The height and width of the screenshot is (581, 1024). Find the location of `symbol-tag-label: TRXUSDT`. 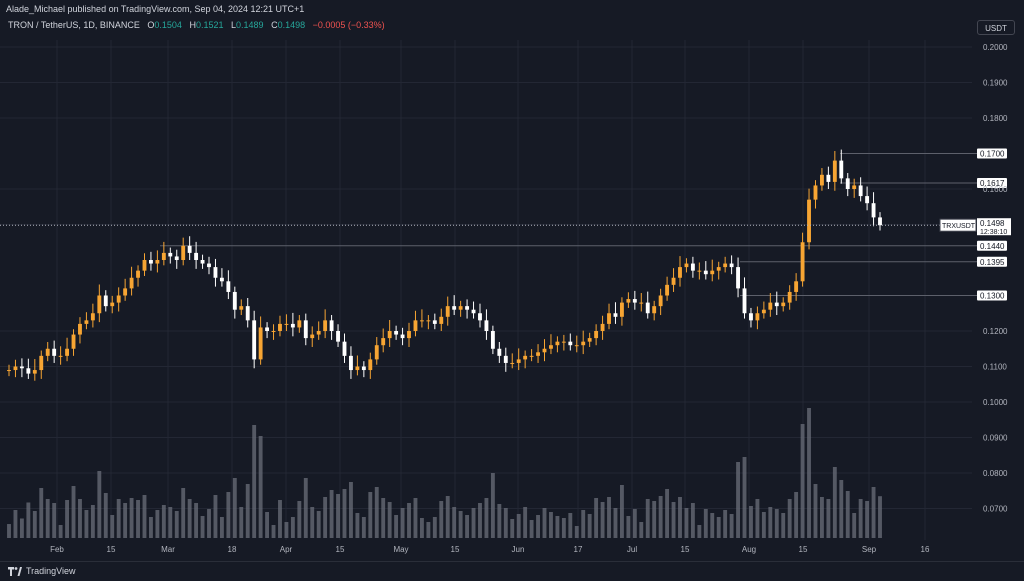

symbol-tag-label: TRXUSDT is located at coordinates (959, 226).